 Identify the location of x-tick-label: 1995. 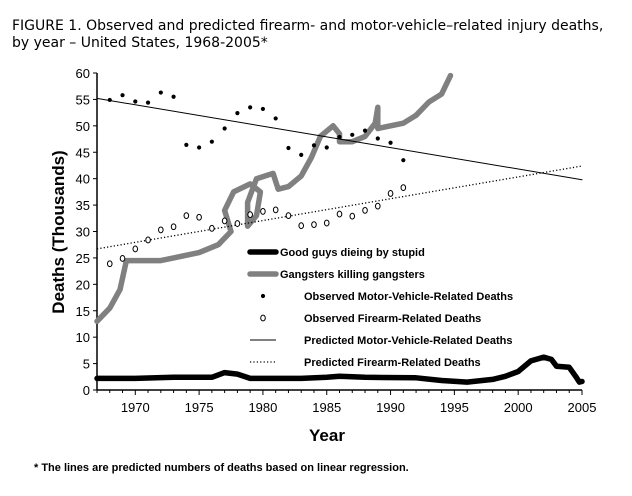
(454, 407).